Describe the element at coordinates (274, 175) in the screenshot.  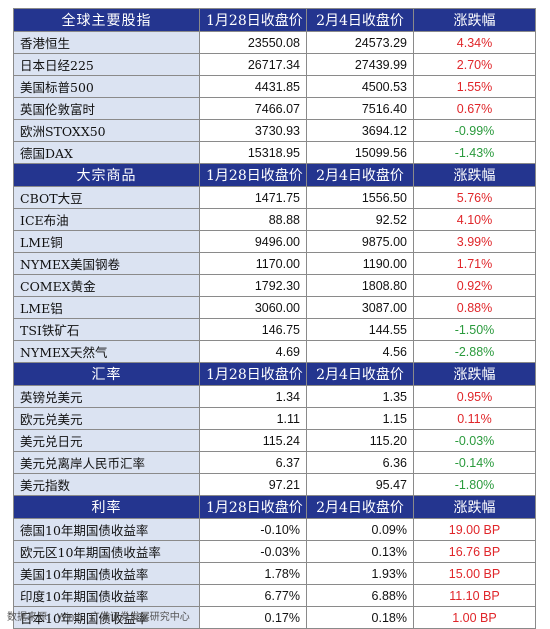
I see `section-header: 大宗商品 1月28日收盘价 2月4日收盘价 涨跌幅` at that location.